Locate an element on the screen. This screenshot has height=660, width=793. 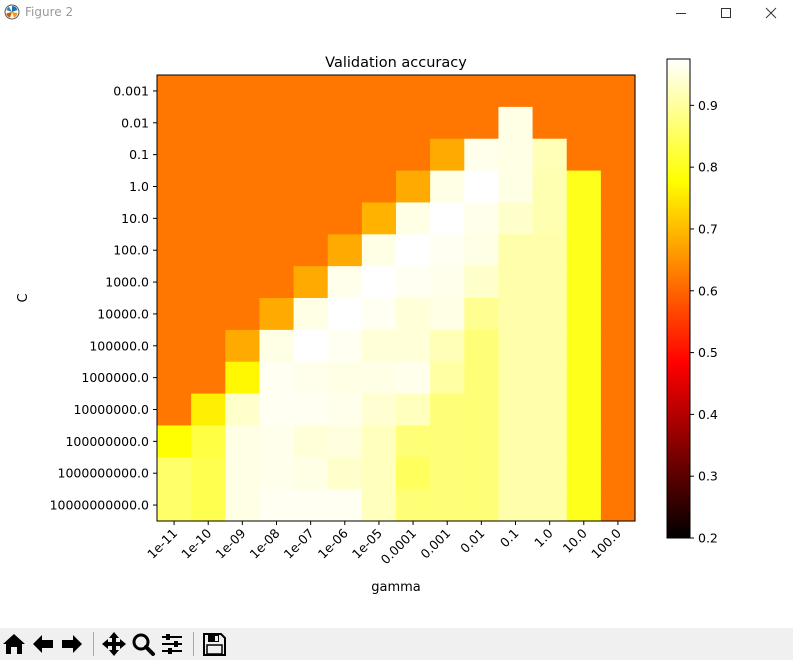
x-tick-label: 1e-07 is located at coordinates (299, 544).